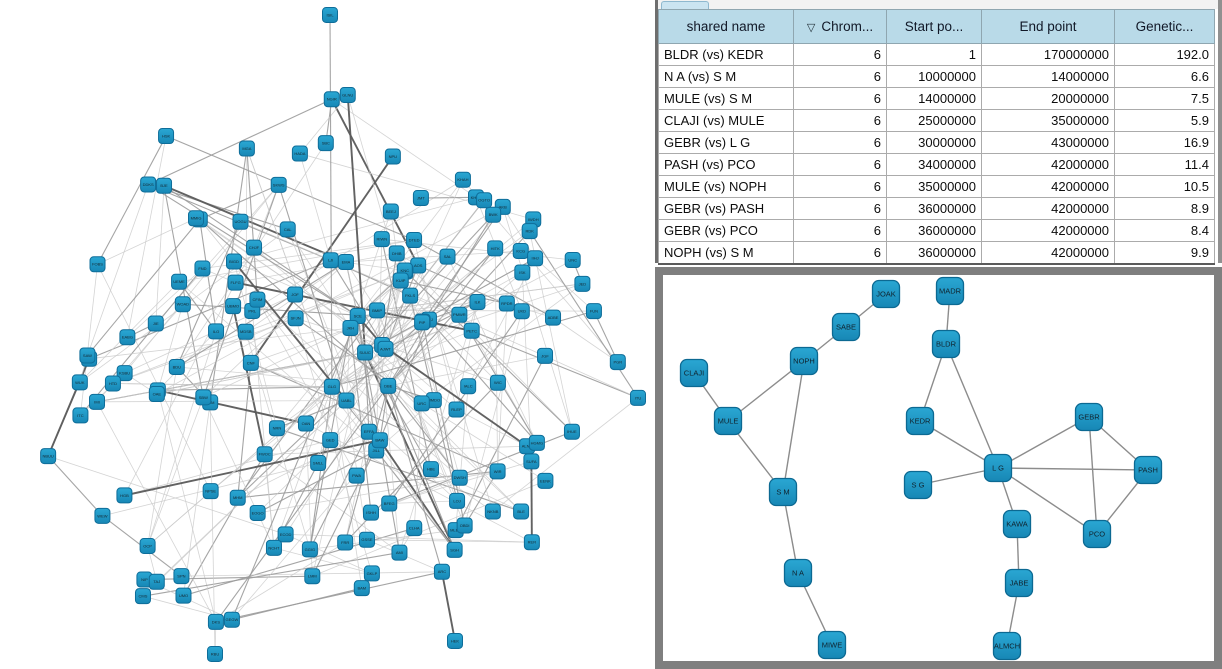  Describe the element at coordinates (147, 546) in the screenshot. I see `network-node: OCP` at that location.